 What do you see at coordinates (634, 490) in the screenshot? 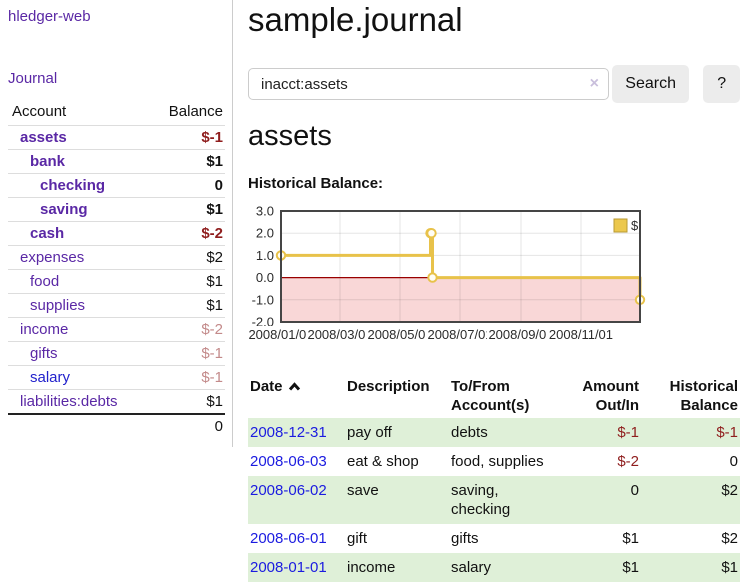
I see `transaction-amount: 0` at bounding box center [634, 490].